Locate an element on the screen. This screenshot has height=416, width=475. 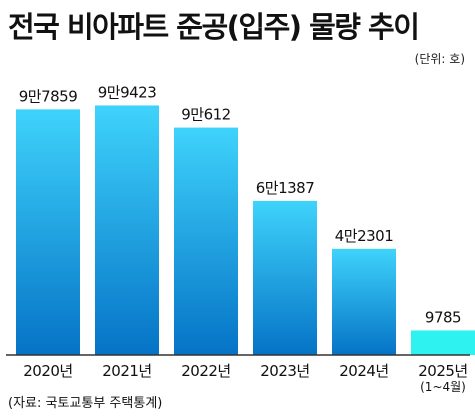
unit-label: (단위: 호) is located at coordinates (439, 59).